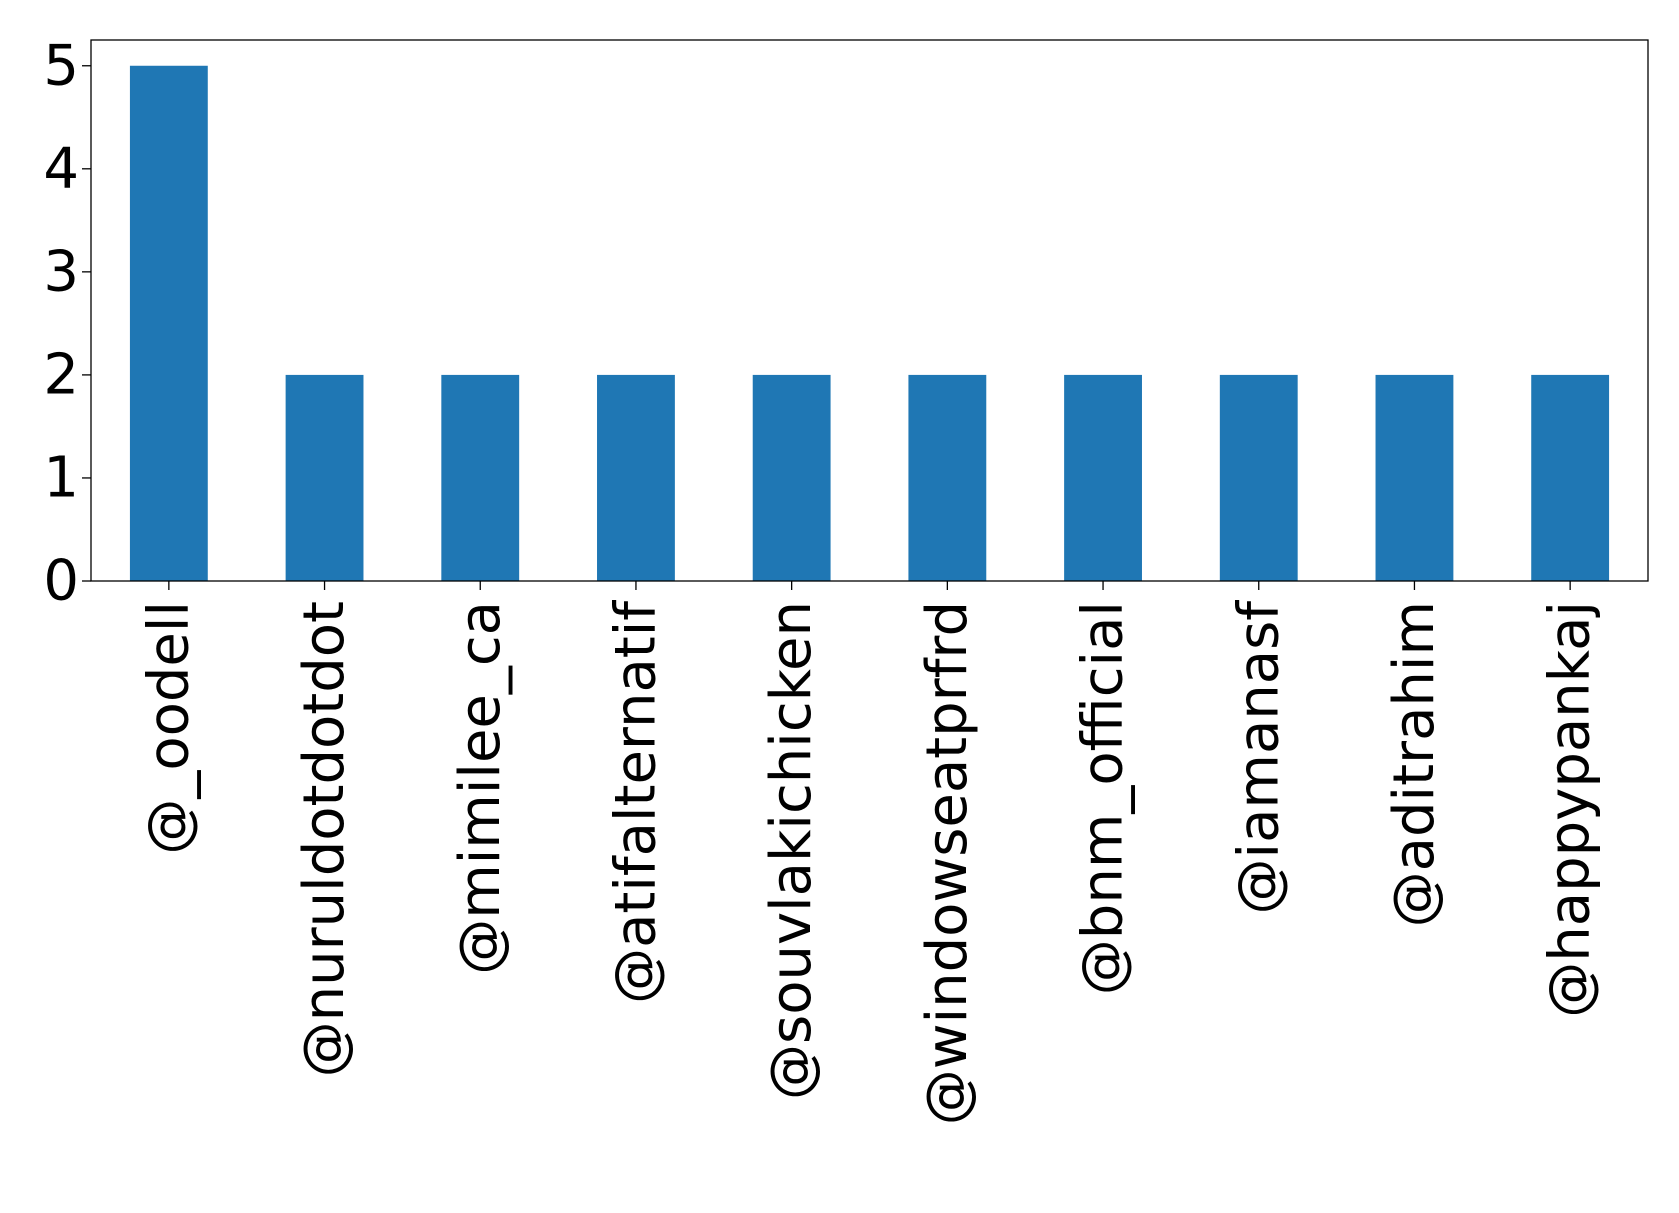 The image size is (1679, 1213). I want to click on y-tick-label: 0, so click(61, 581).